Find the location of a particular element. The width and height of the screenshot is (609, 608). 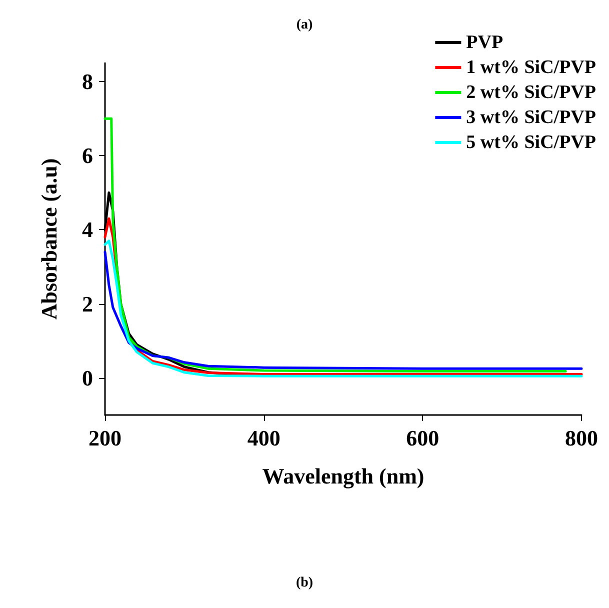

y-tick-label: 6 is located at coordinates (87, 155).